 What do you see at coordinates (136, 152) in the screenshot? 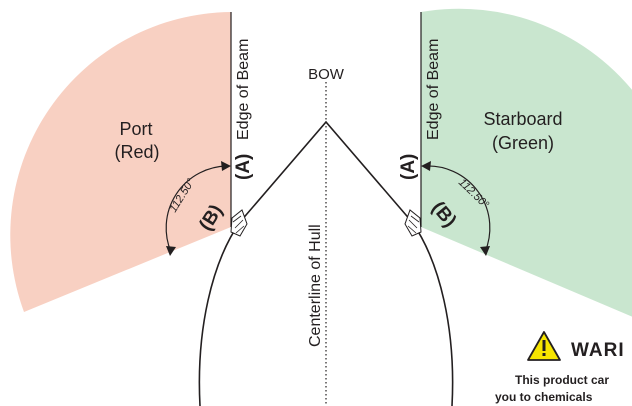
I see `port-color-label: (Red)` at bounding box center [136, 152].